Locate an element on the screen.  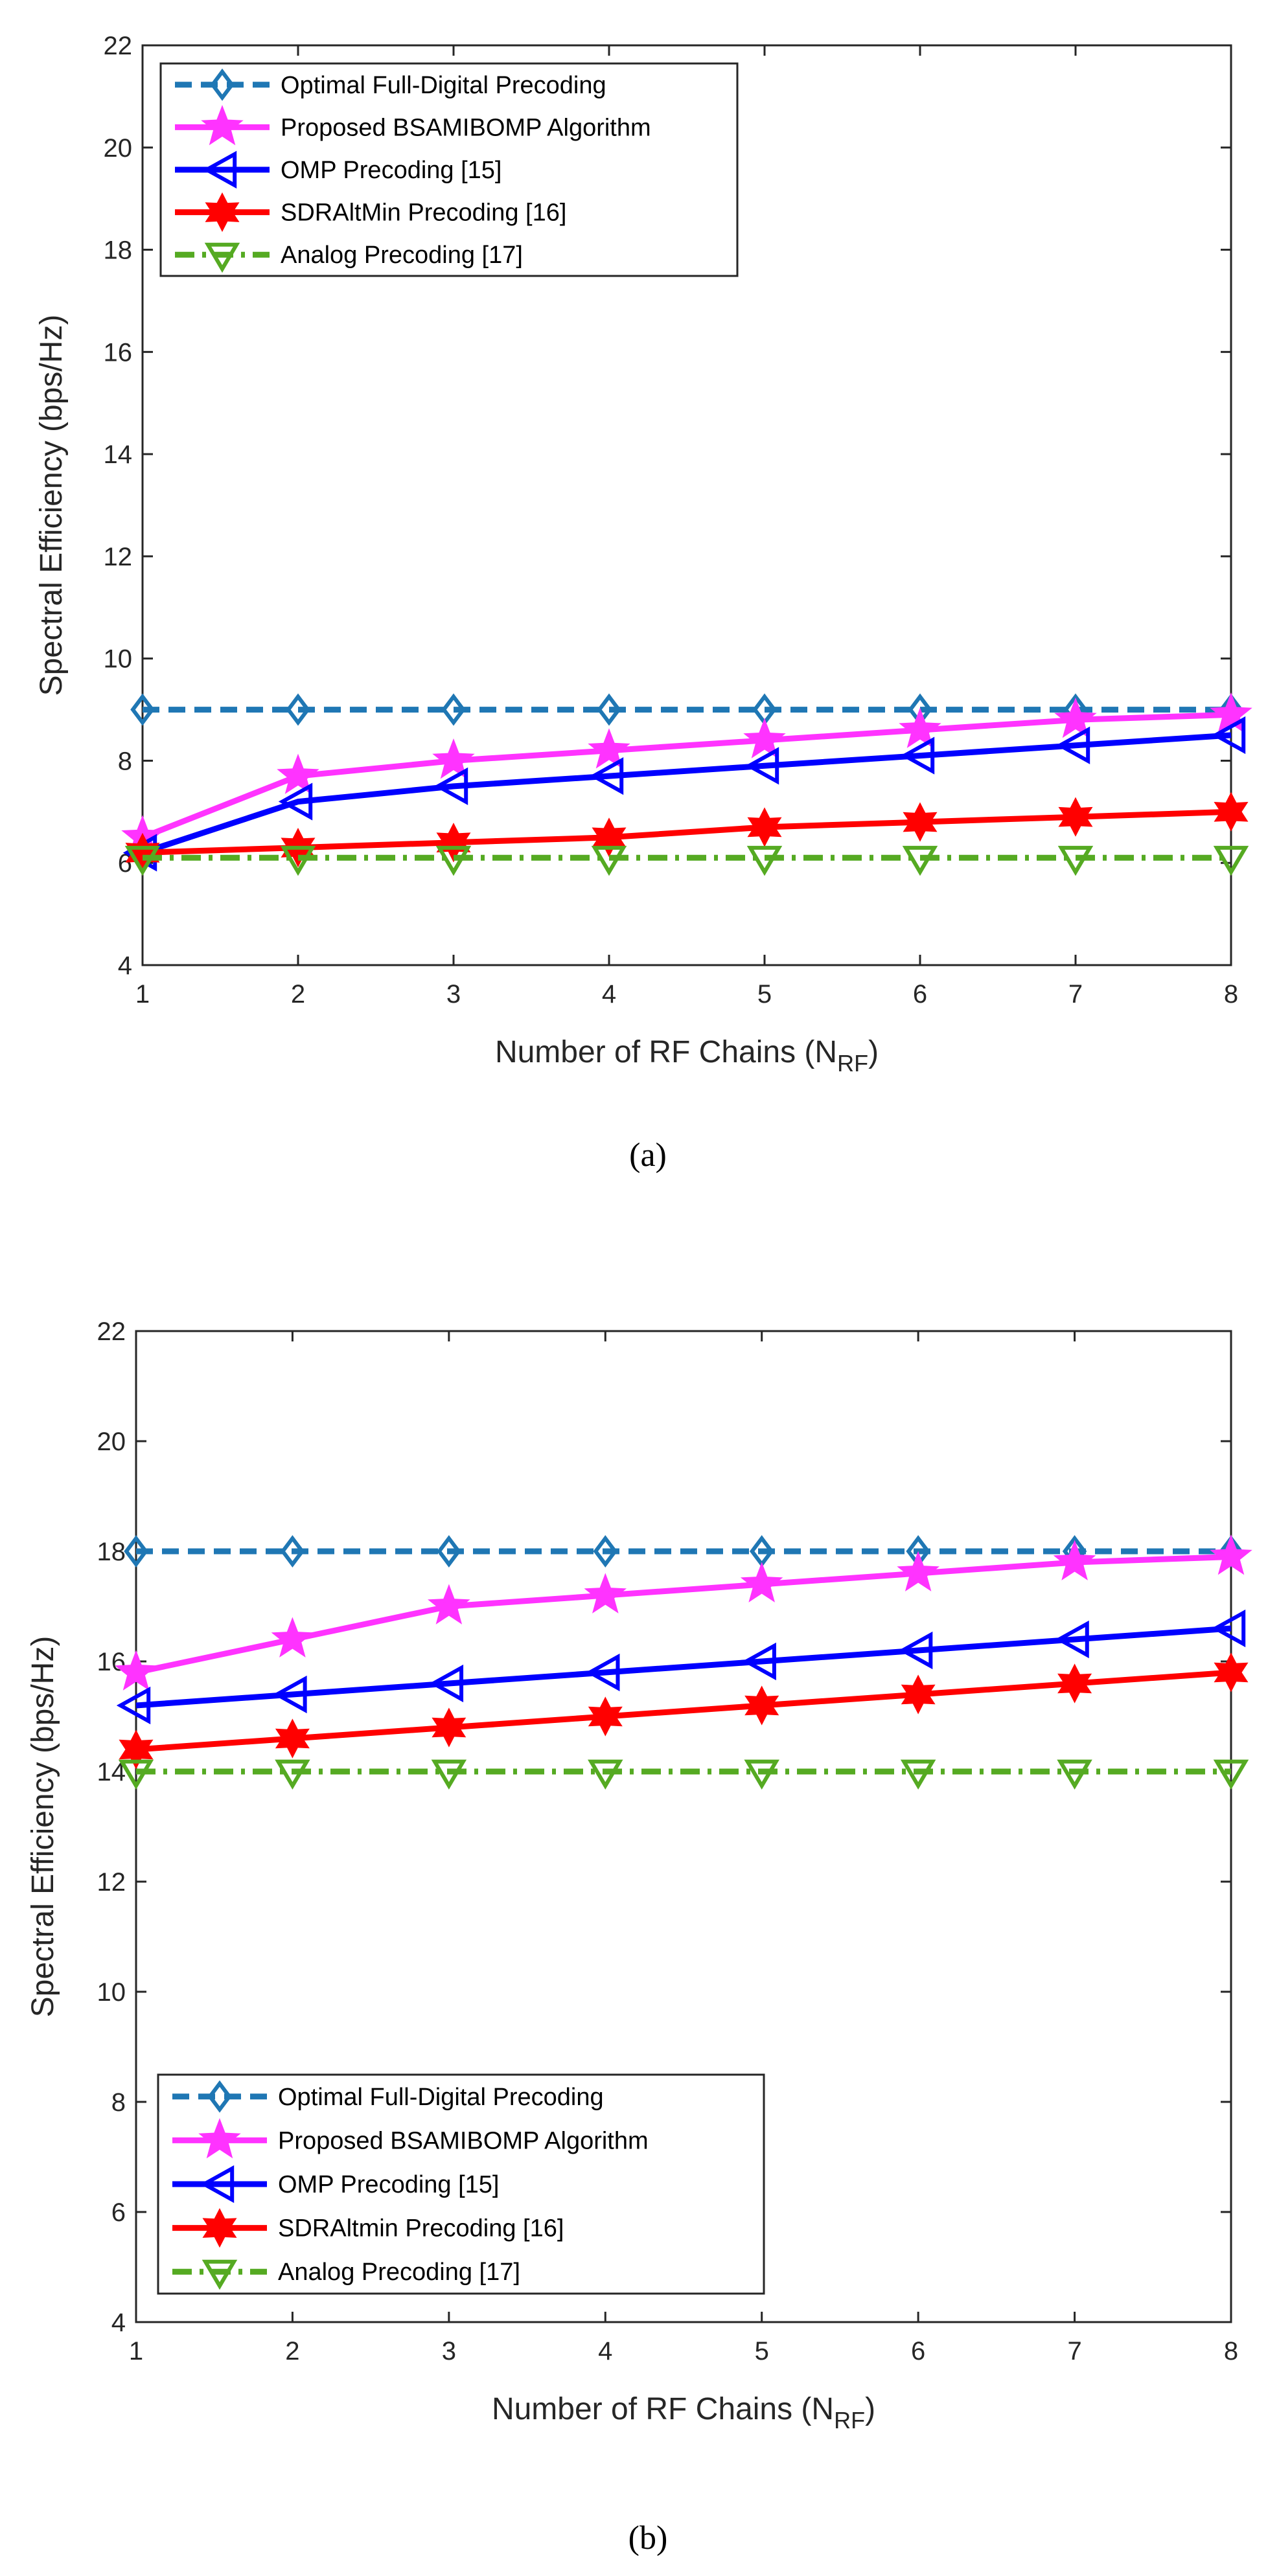
legend-label: Proposed BSAMIBOMP Algorithm is located at coordinates (463, 2140).